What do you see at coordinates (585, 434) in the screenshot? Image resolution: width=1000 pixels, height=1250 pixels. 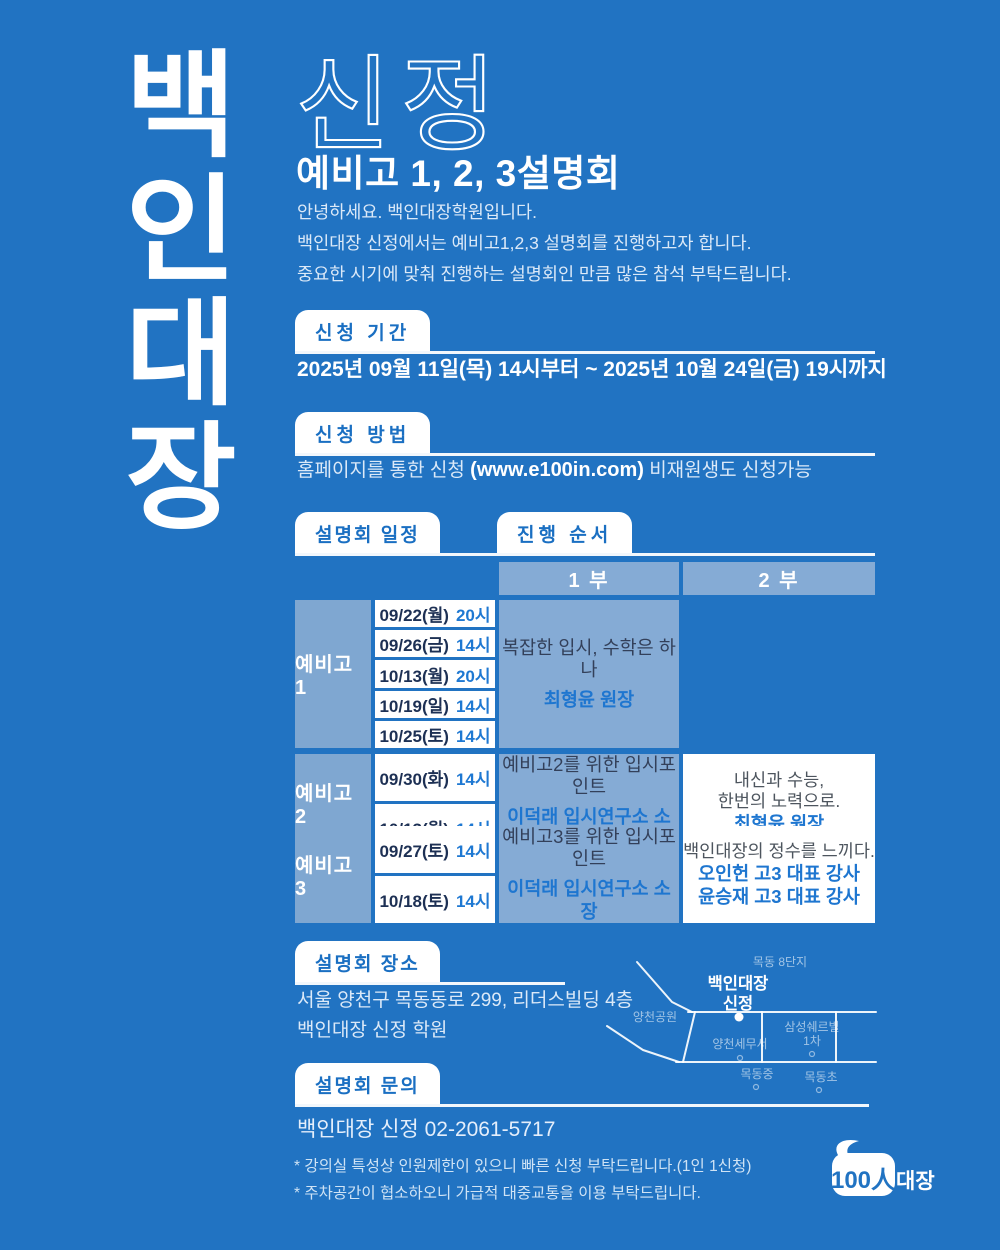 I see `section-apply-method: 신청 방법` at bounding box center [585, 434].